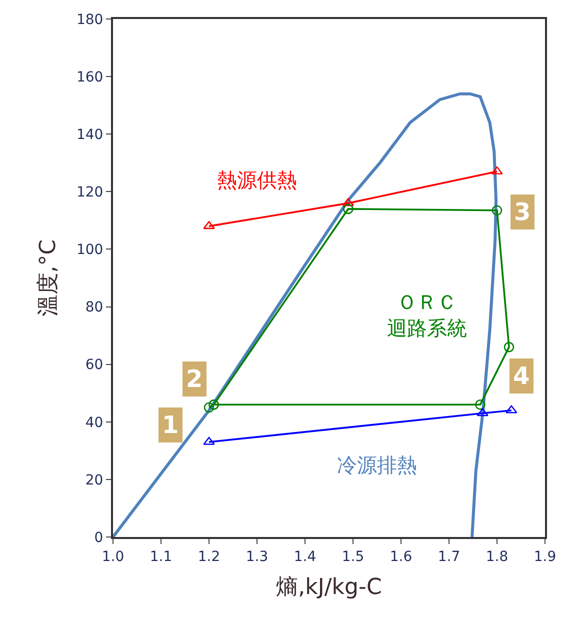 The height and width of the screenshot is (622, 568). What do you see at coordinates (449, 556) in the screenshot?
I see `x-tick-label: 1.7` at bounding box center [449, 556].